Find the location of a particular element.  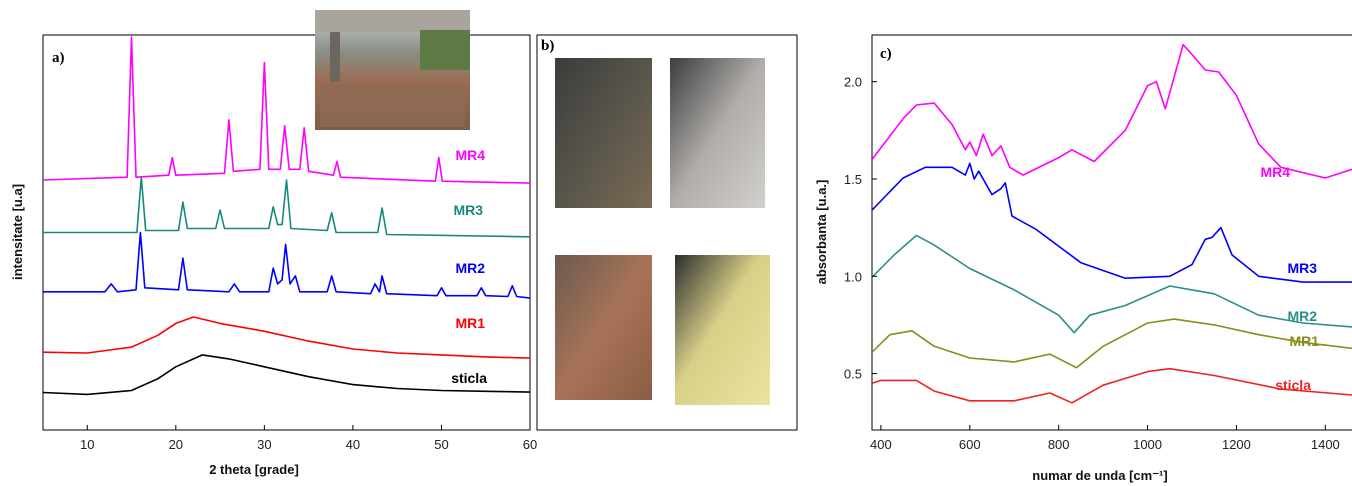

panel-label: a) is located at coordinates (58, 58).